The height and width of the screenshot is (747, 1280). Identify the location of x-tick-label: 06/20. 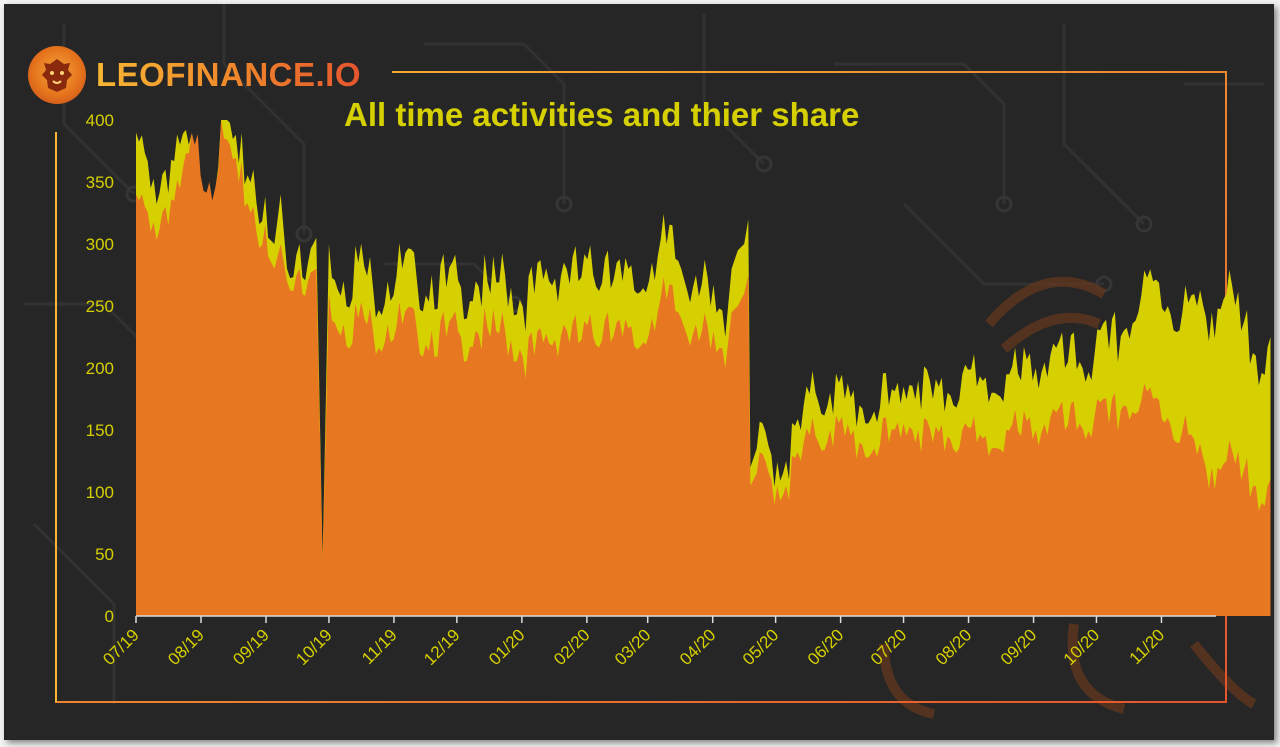
(826, 647).